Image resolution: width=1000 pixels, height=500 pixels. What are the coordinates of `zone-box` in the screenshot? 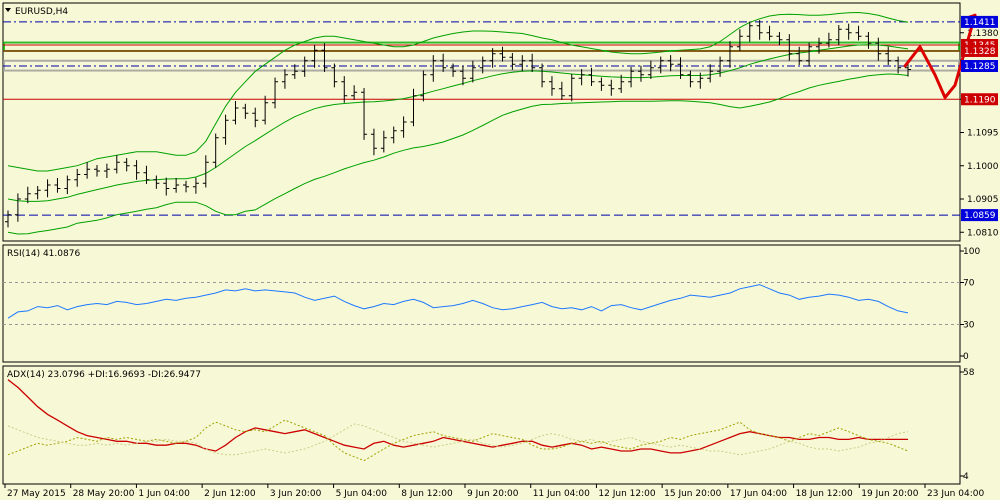 It's located at (481, 46).